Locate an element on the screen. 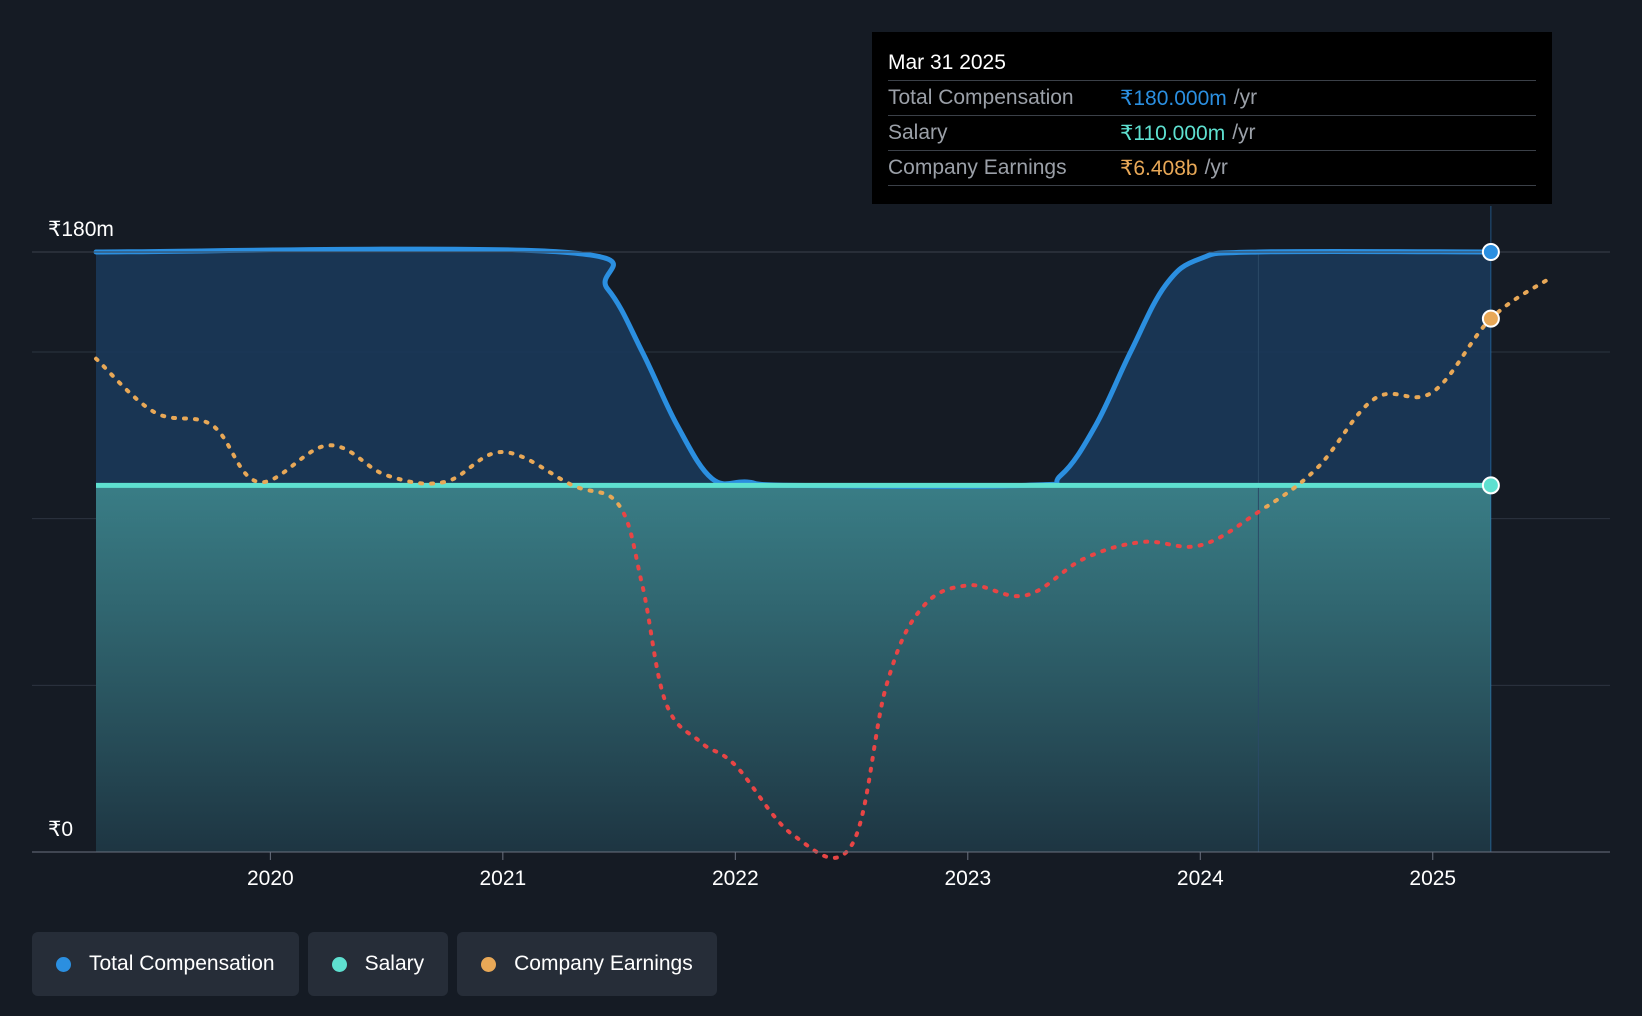 The width and height of the screenshot is (1642, 1016). tooltip-row-salary: Salary ₹110.000m /yr is located at coordinates (1212, 132).